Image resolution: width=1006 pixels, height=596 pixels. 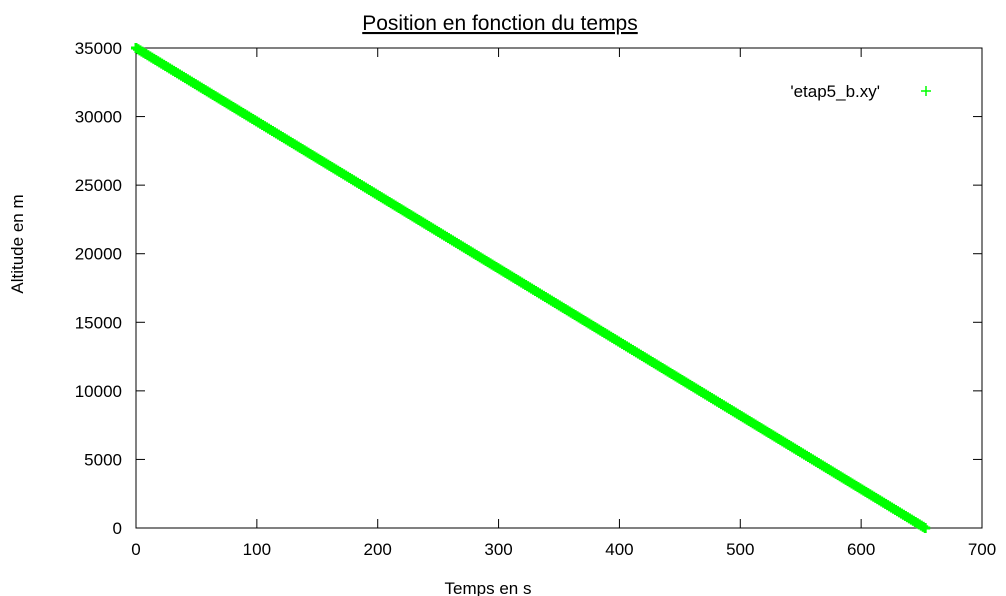 What do you see at coordinates (135, 549) in the screenshot?
I see `x-tick-label: 0` at bounding box center [135, 549].